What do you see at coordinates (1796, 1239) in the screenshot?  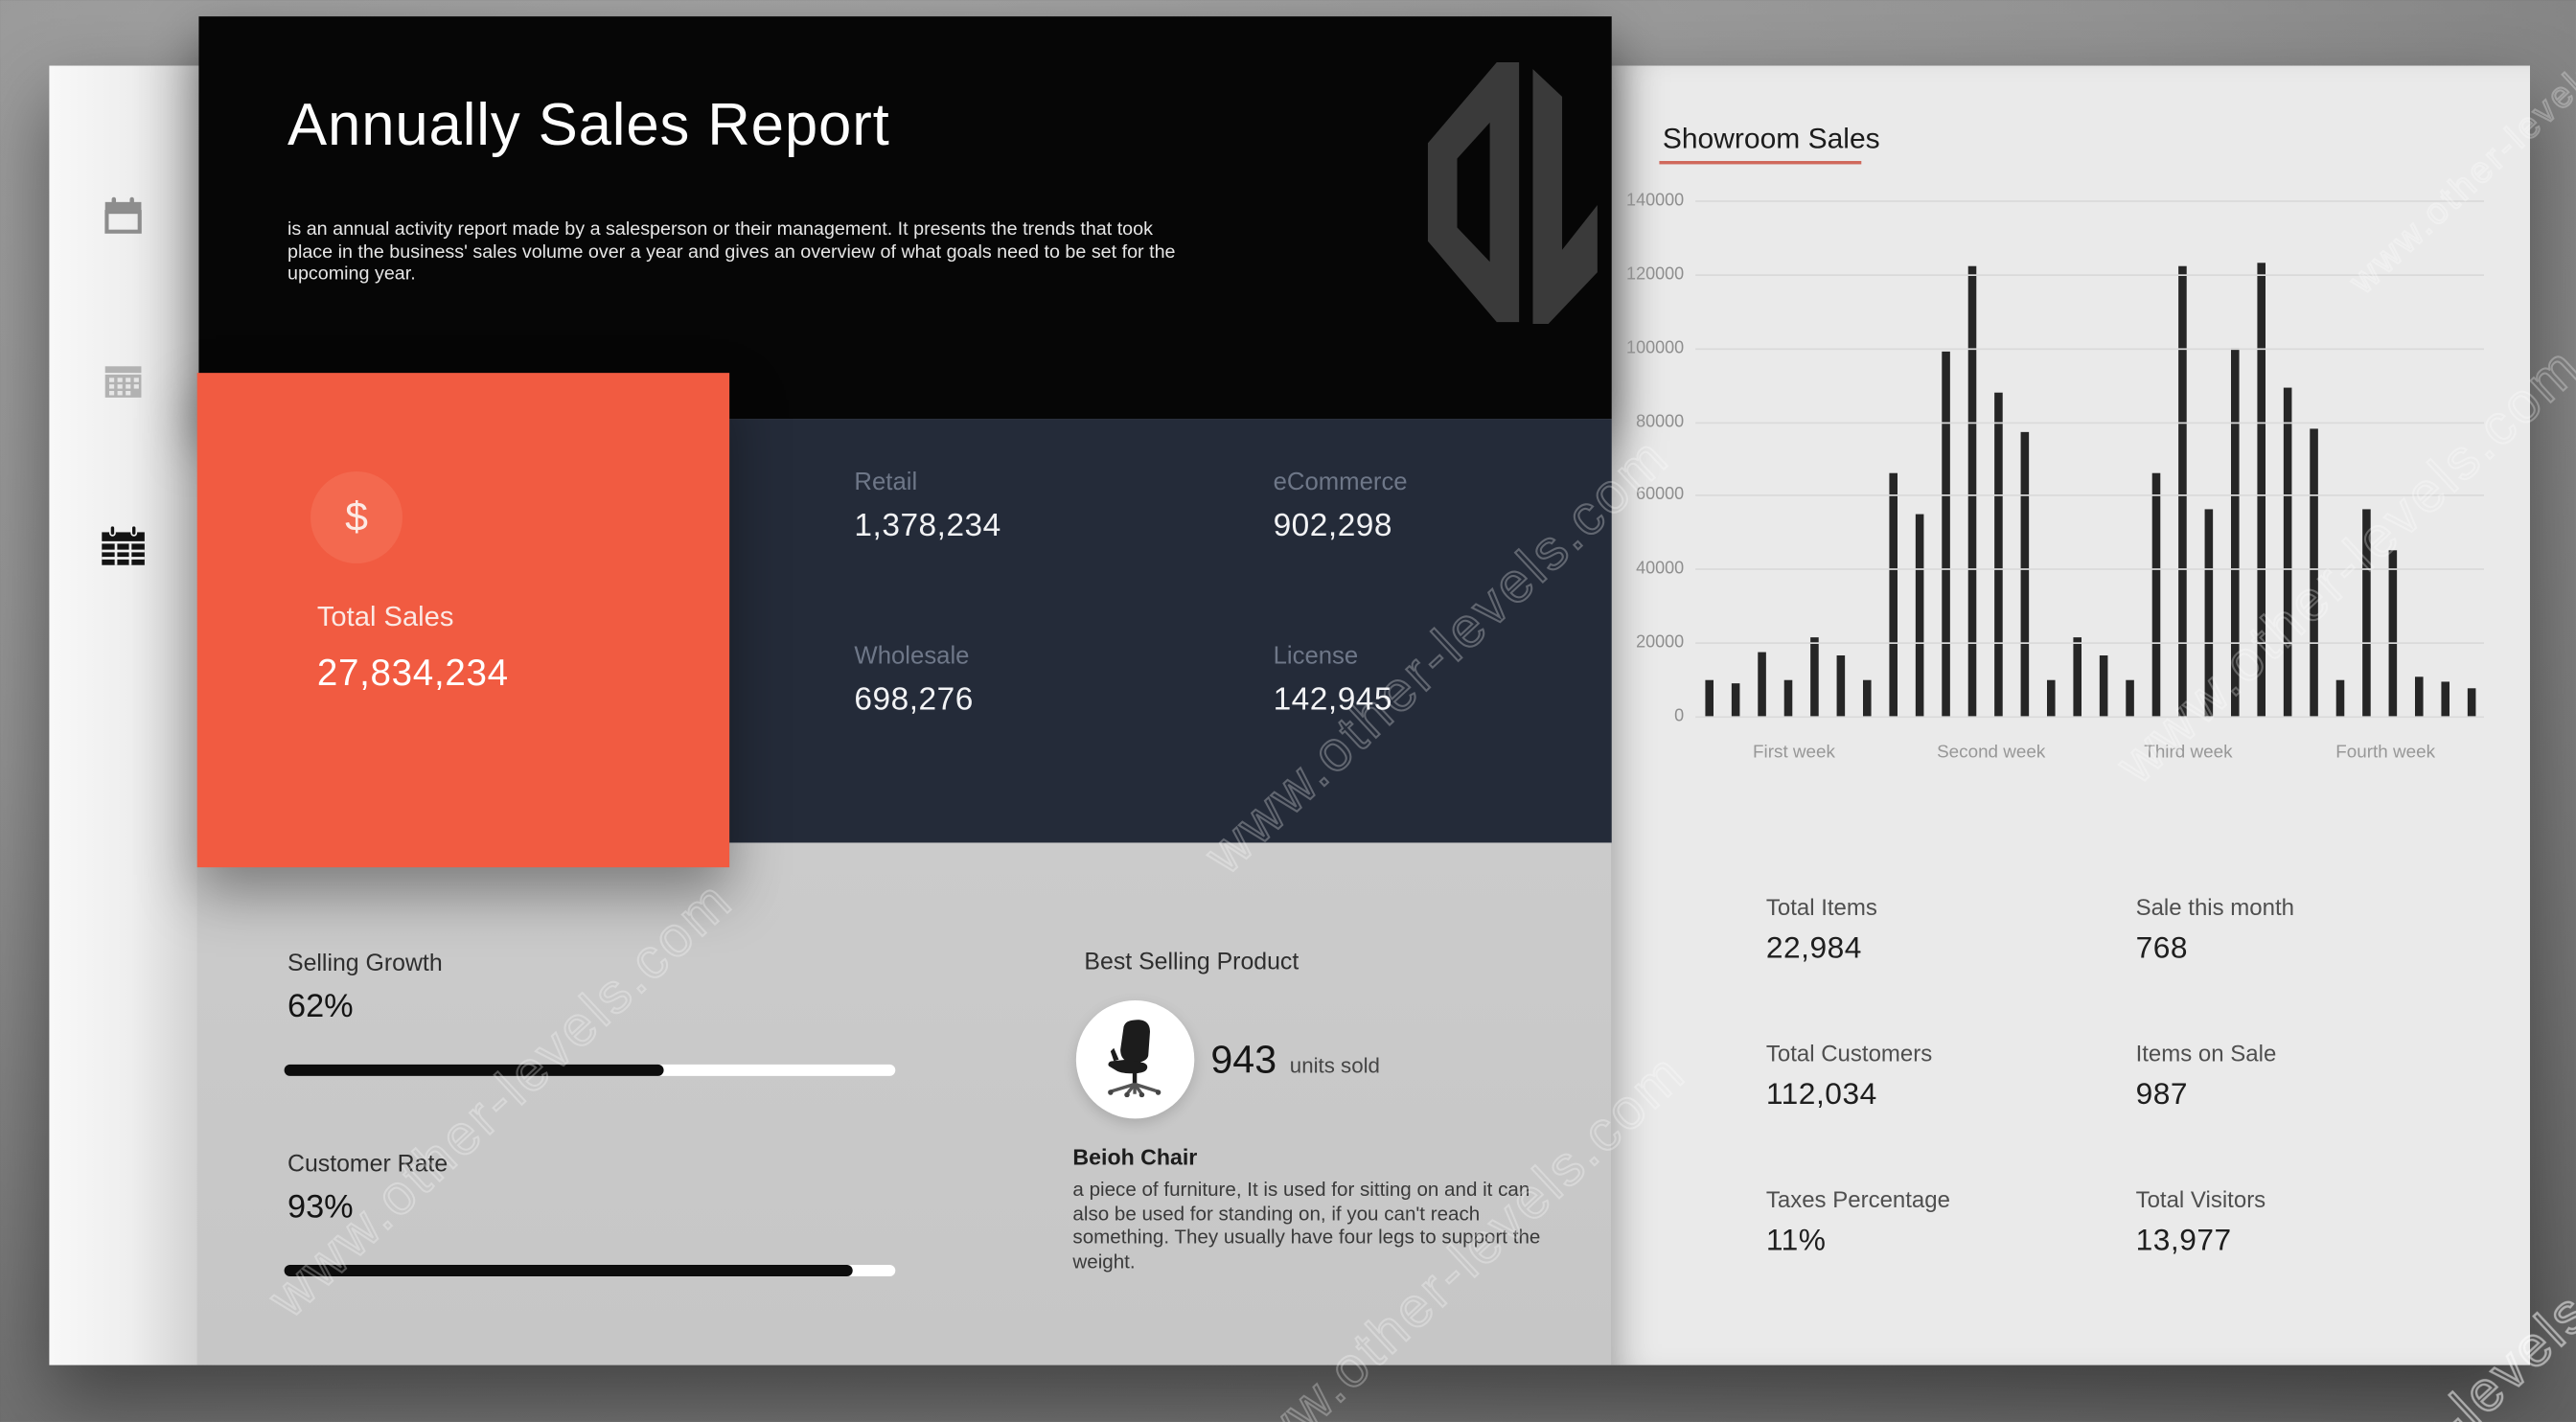 I see `stat-value: 11%` at bounding box center [1796, 1239].